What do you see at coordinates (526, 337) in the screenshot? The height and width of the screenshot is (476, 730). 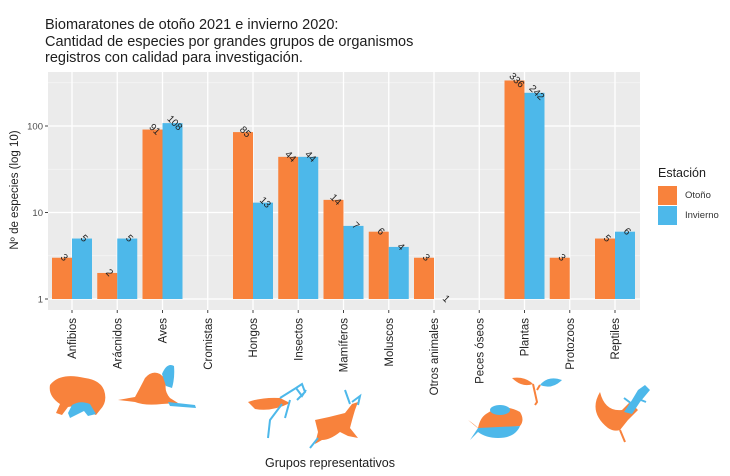 I see `x-tick-label: Plantas` at bounding box center [526, 337].